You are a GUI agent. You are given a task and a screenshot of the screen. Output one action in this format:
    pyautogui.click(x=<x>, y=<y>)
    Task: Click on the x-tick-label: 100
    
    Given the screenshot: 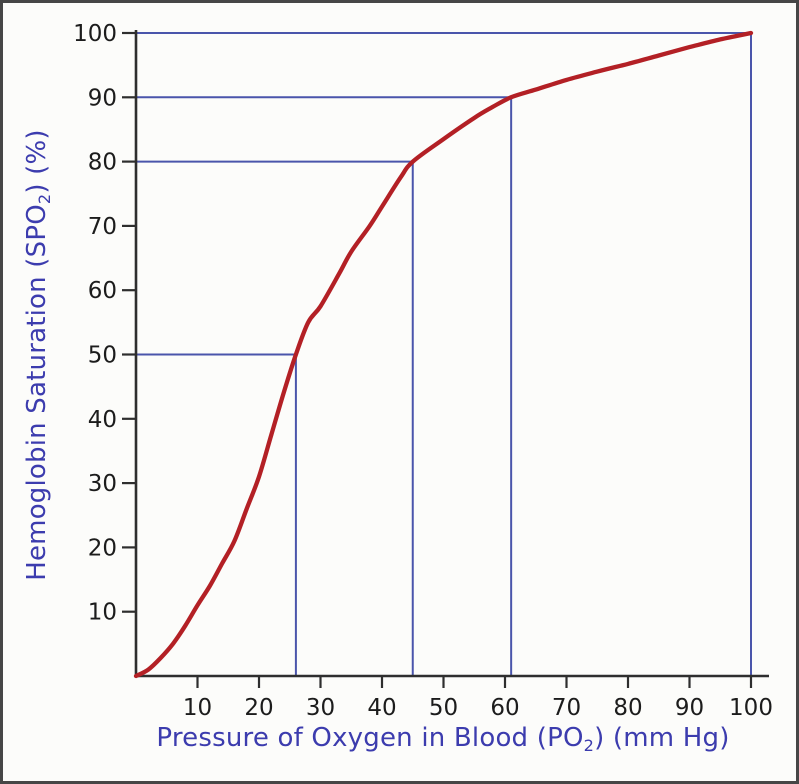 What is the action you would take?
    pyautogui.click(x=751, y=708)
    